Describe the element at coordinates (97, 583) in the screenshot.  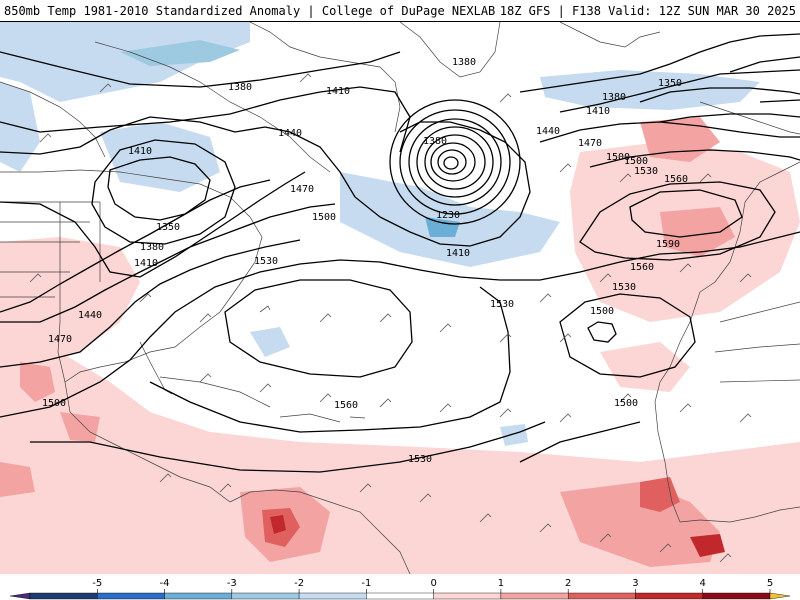
I see `colorbar-tick-label: -5` at that location.